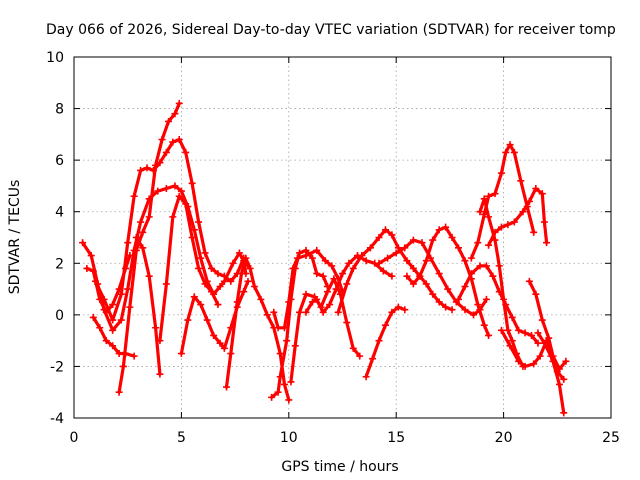 Image resolution: width=640 pixels, height=480 pixels. I want to click on series-sat-m, so click(395, 271).